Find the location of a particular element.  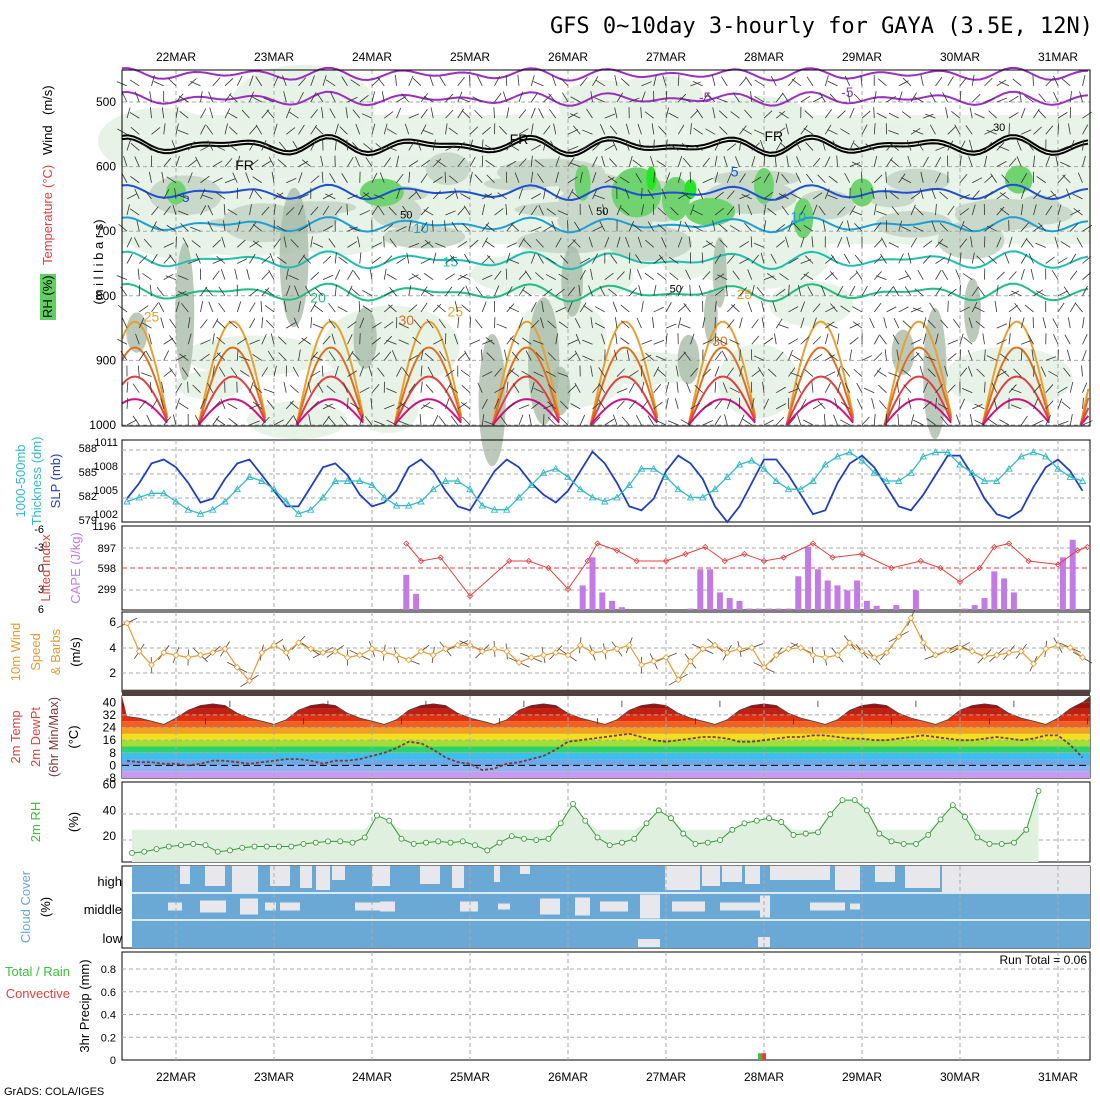

thickness-label: 1000-500mb is located at coordinates (20, 481).